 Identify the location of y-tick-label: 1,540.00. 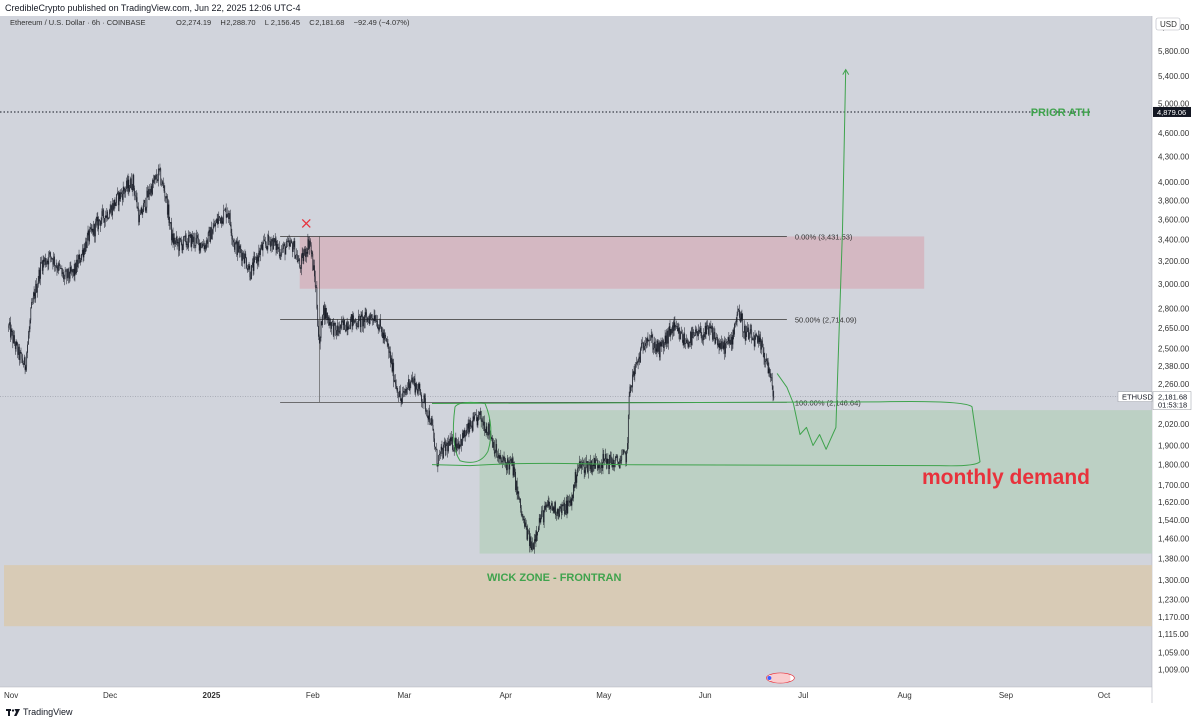
(1174, 520).